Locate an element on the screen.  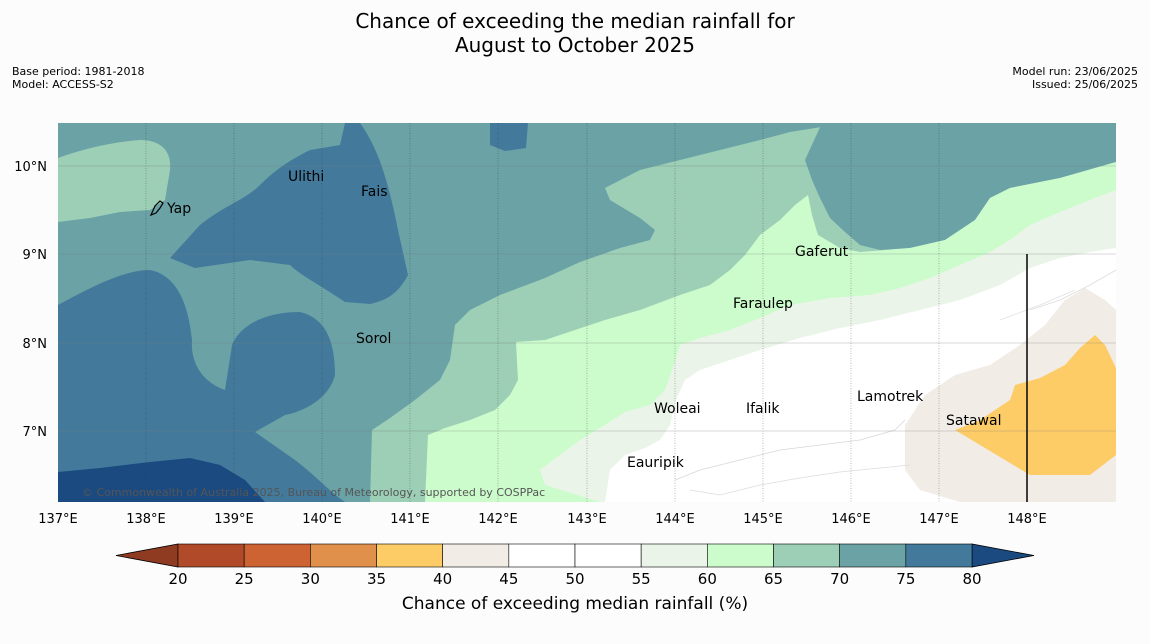
lat-axis: 10°N 9°N 8°N 7°N is located at coordinates (30, 300).